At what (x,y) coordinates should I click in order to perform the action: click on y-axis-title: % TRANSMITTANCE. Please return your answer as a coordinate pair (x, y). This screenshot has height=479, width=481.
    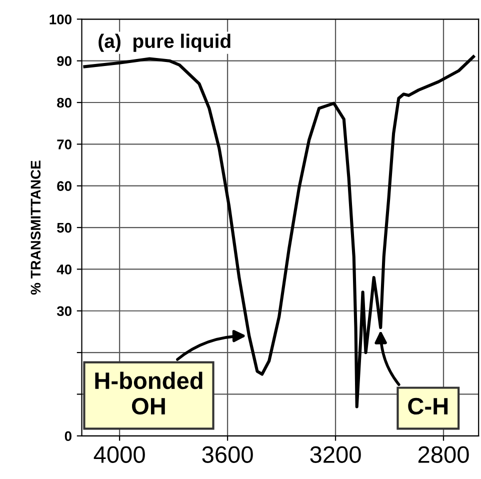
    Looking at the image, I should click on (35, 227).